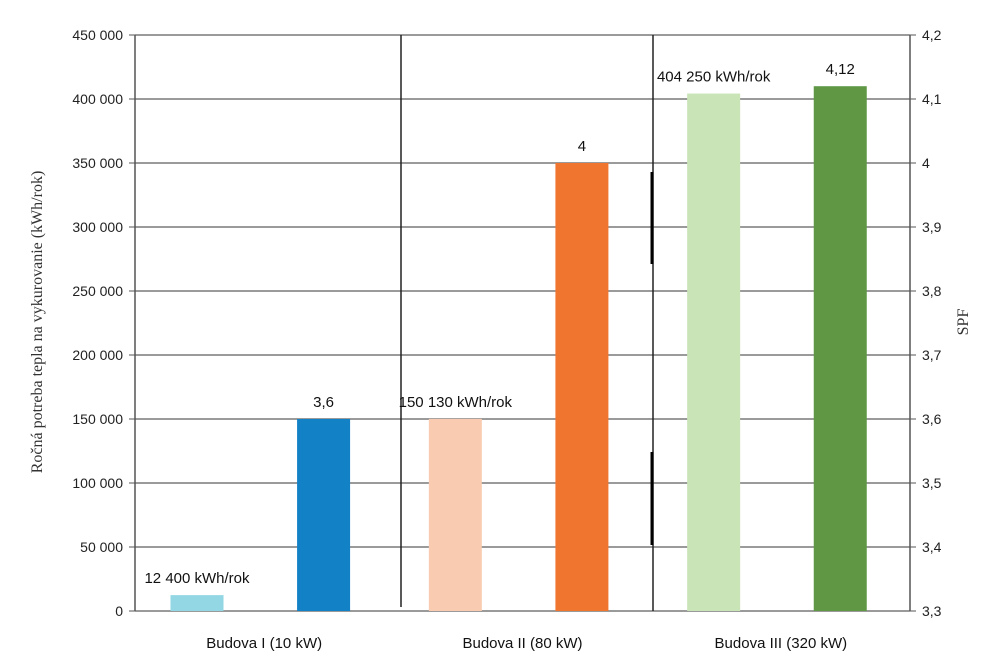 The width and height of the screenshot is (1000, 670). What do you see at coordinates (714, 77) in the screenshot?
I see `data-label: 404 250 kWh/rok` at bounding box center [714, 77].